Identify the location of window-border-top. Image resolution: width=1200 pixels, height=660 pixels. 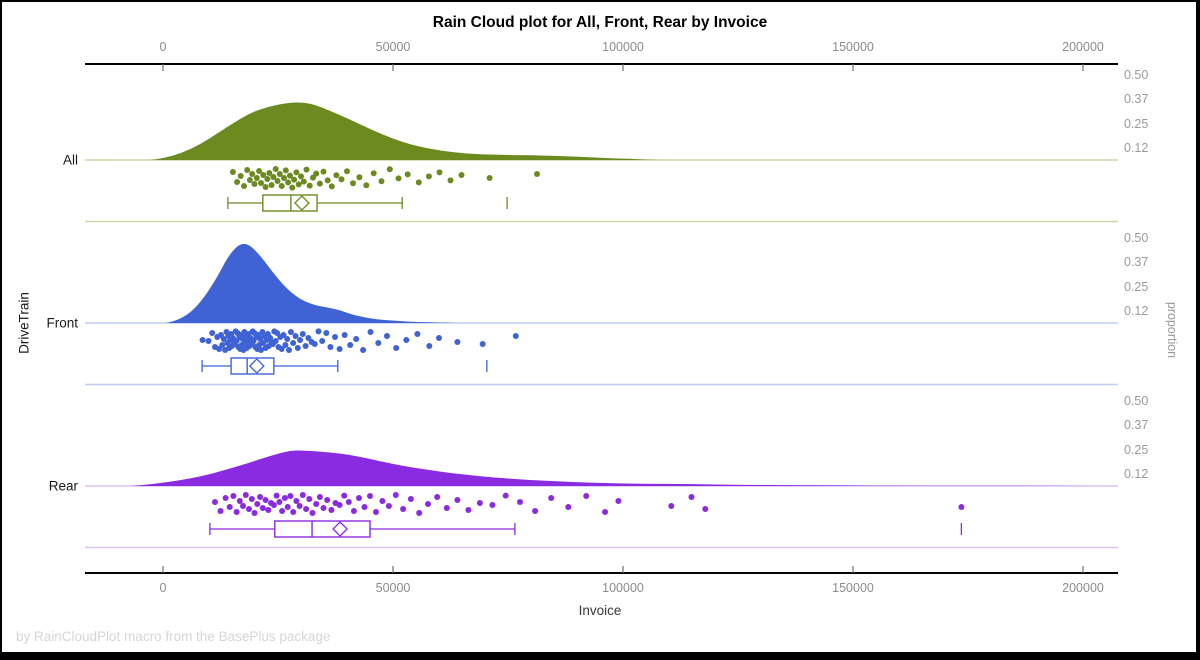
(600, 1).